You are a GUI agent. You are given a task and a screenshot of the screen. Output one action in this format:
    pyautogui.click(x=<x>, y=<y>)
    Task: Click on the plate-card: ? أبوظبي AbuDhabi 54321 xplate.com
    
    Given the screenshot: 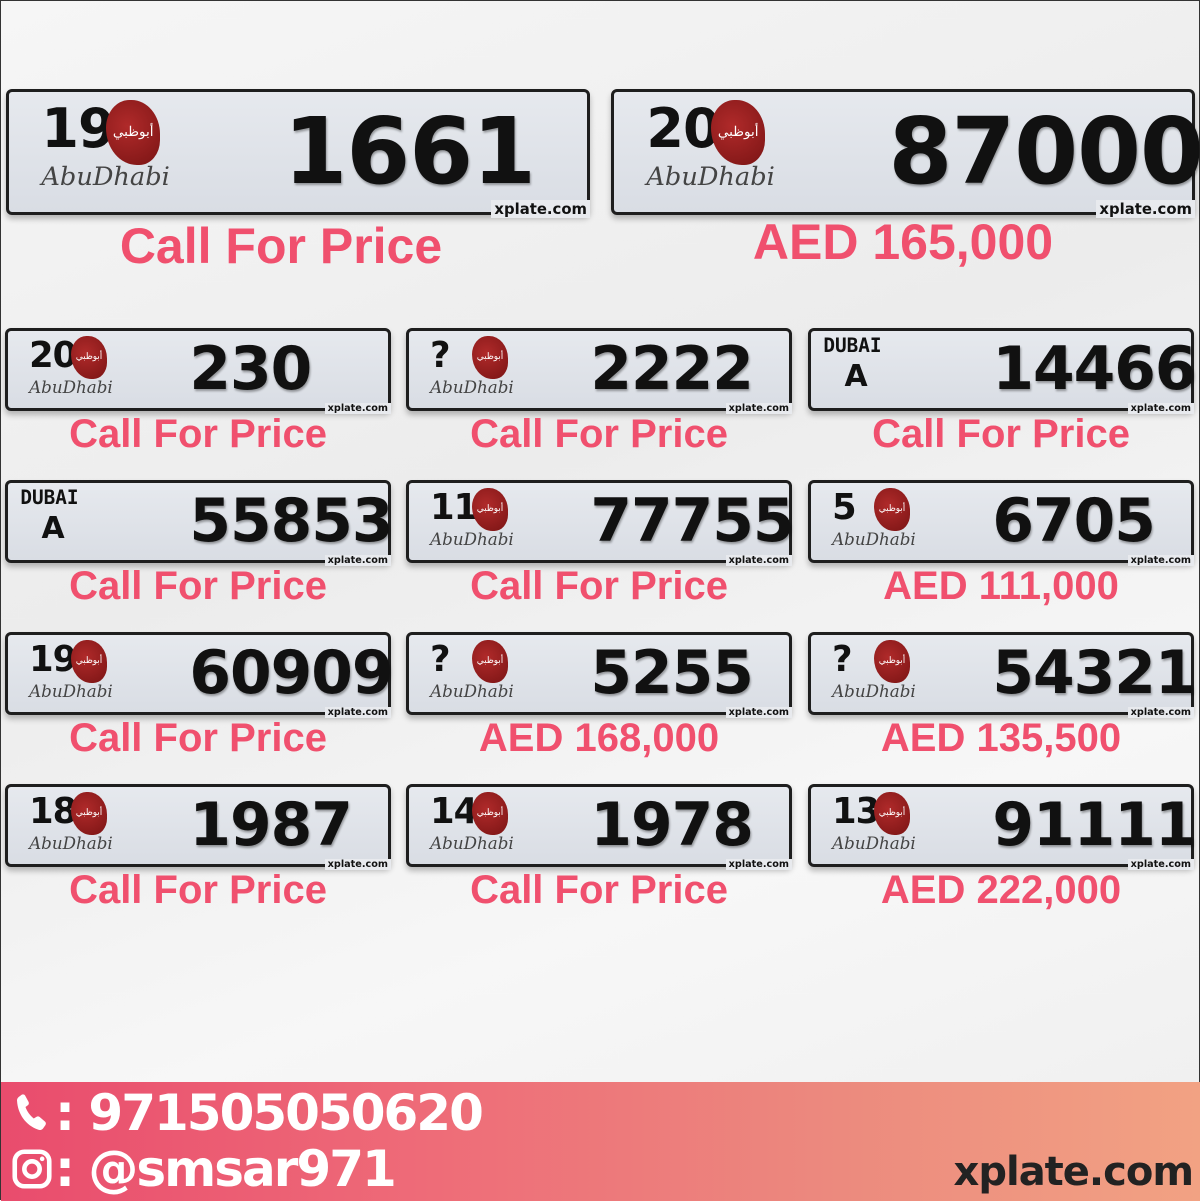 What is the action you would take?
    pyautogui.click(x=1002, y=675)
    